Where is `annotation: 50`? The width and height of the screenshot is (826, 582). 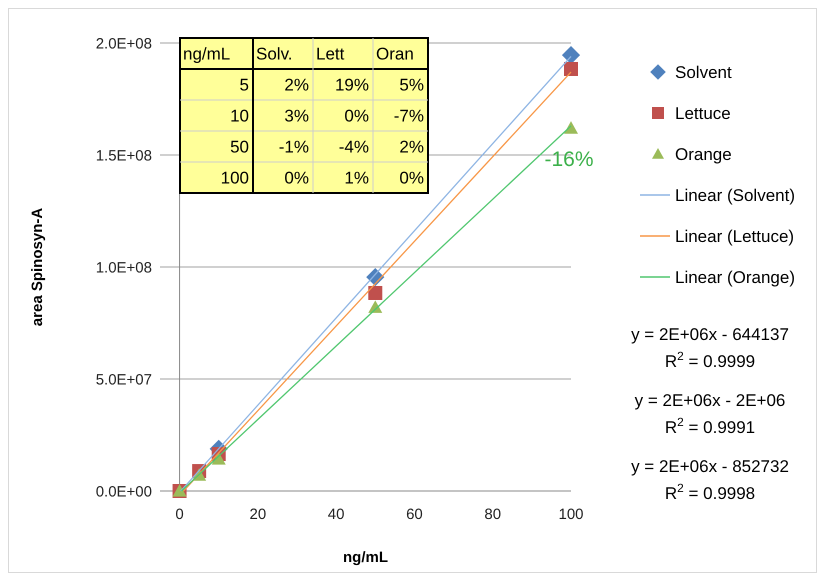 annotation: 50 is located at coordinates (239, 146).